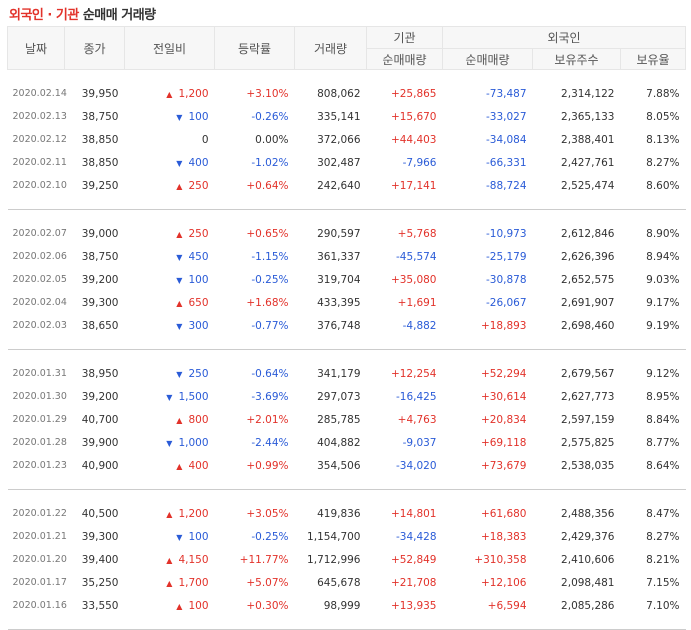  Describe the element at coordinates (198, 466) in the screenshot. I see `change-value: 400` at that location.